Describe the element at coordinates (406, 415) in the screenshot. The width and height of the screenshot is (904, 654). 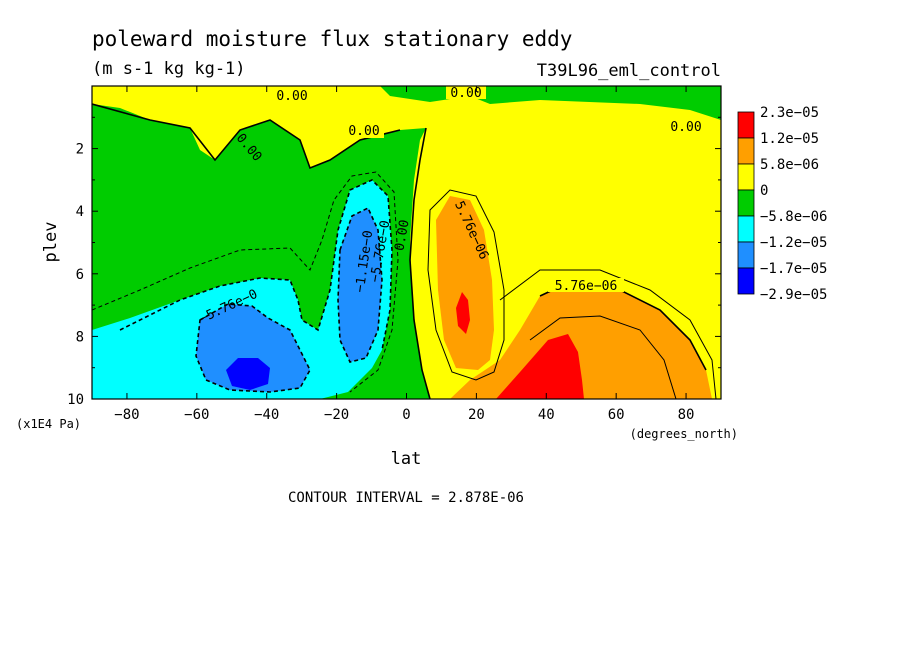
I see `x-tick-label: 0` at that location.